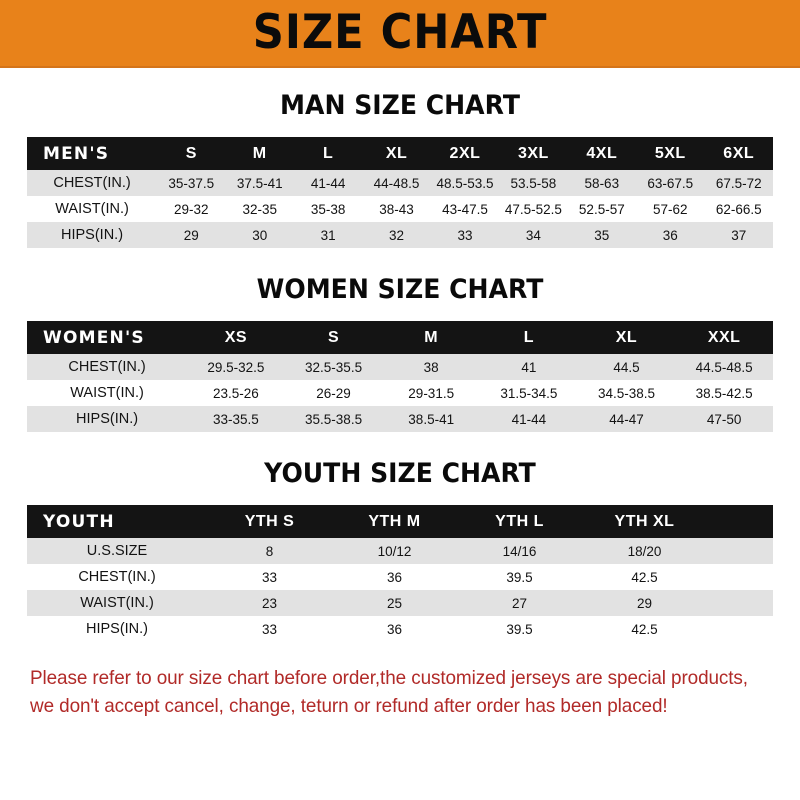 This screenshot has height=800, width=800. What do you see at coordinates (400, 337) in the screenshot?
I see `women-table-header-row: WOMEN'S XS S M L XL XXL` at bounding box center [400, 337].